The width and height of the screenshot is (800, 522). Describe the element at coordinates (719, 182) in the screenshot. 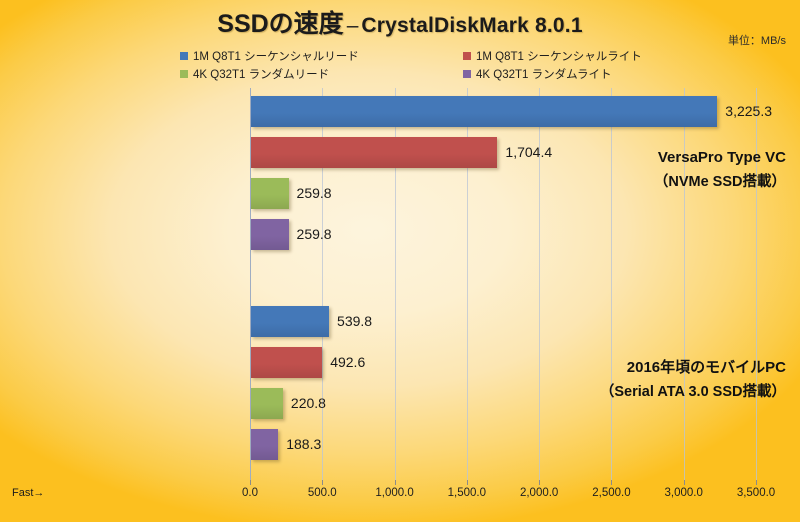

I see `category-label-line2: （NVMe SSD搭載）` at that location.